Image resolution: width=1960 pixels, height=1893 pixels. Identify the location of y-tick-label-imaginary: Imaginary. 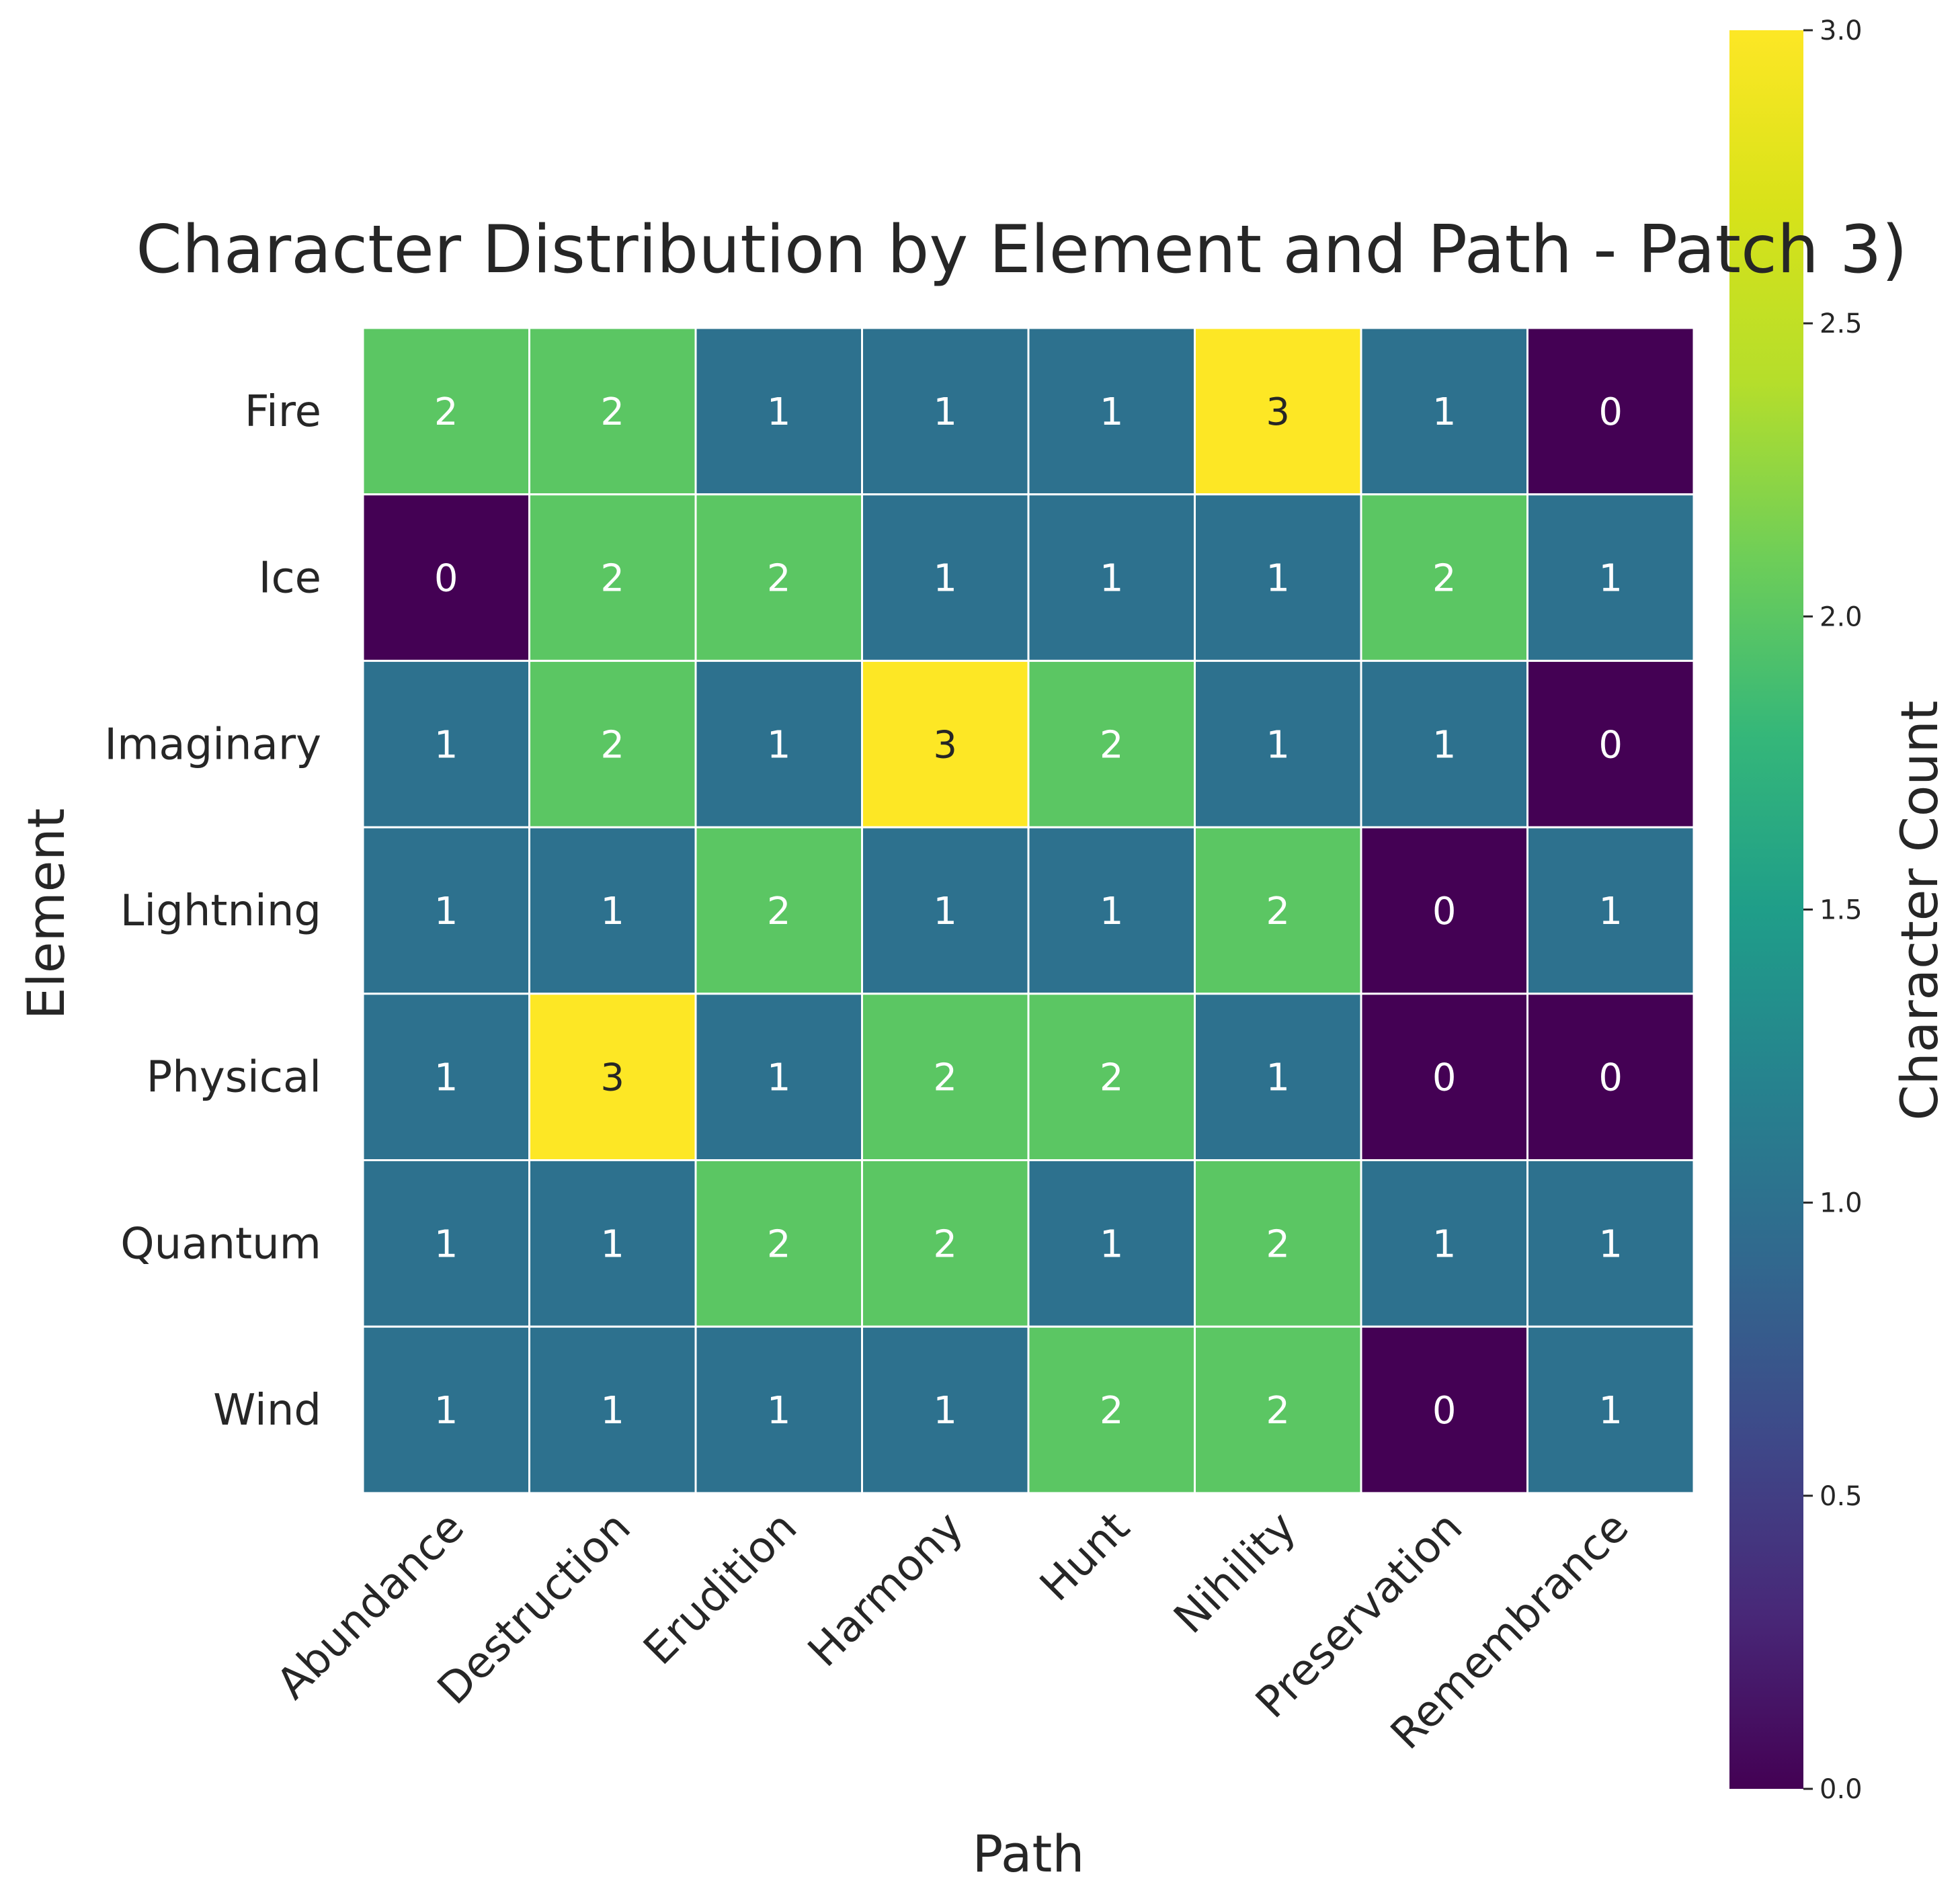
(213, 744).